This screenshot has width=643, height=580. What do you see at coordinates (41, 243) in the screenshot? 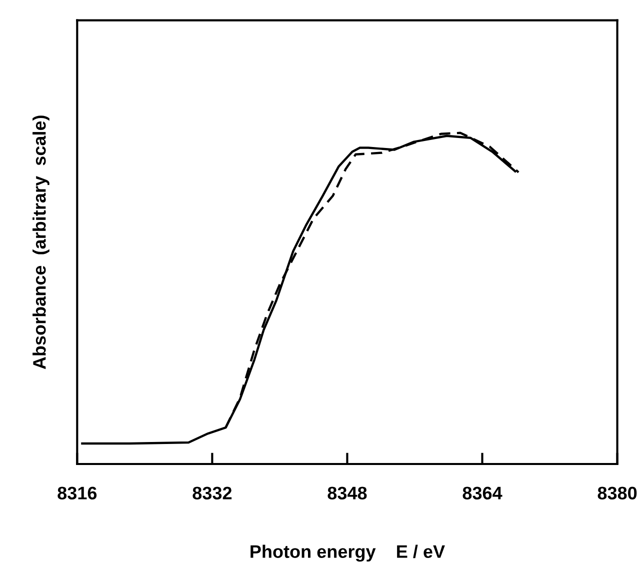
I see `y-axis-title: Absorbance (arbitrary scale)` at bounding box center [41, 243].